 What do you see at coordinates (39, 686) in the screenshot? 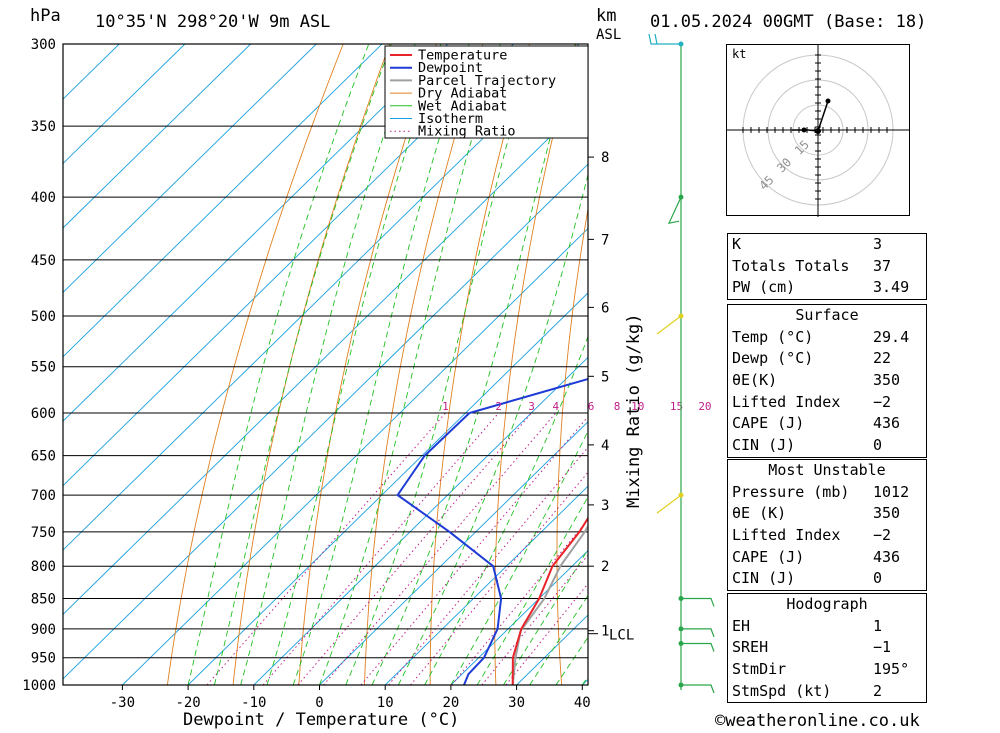
I see `pressure-tick-label: 1000` at bounding box center [39, 686].